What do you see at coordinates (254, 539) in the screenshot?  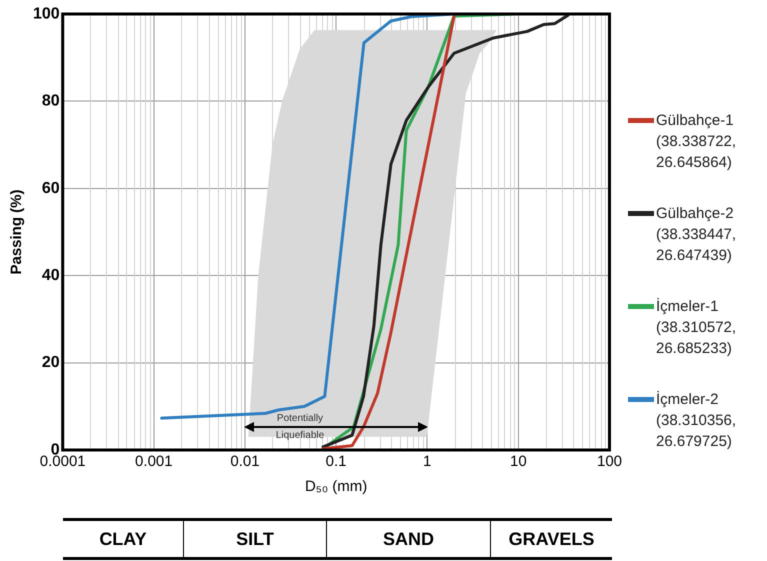 I see `text: SILT` at bounding box center [254, 539].